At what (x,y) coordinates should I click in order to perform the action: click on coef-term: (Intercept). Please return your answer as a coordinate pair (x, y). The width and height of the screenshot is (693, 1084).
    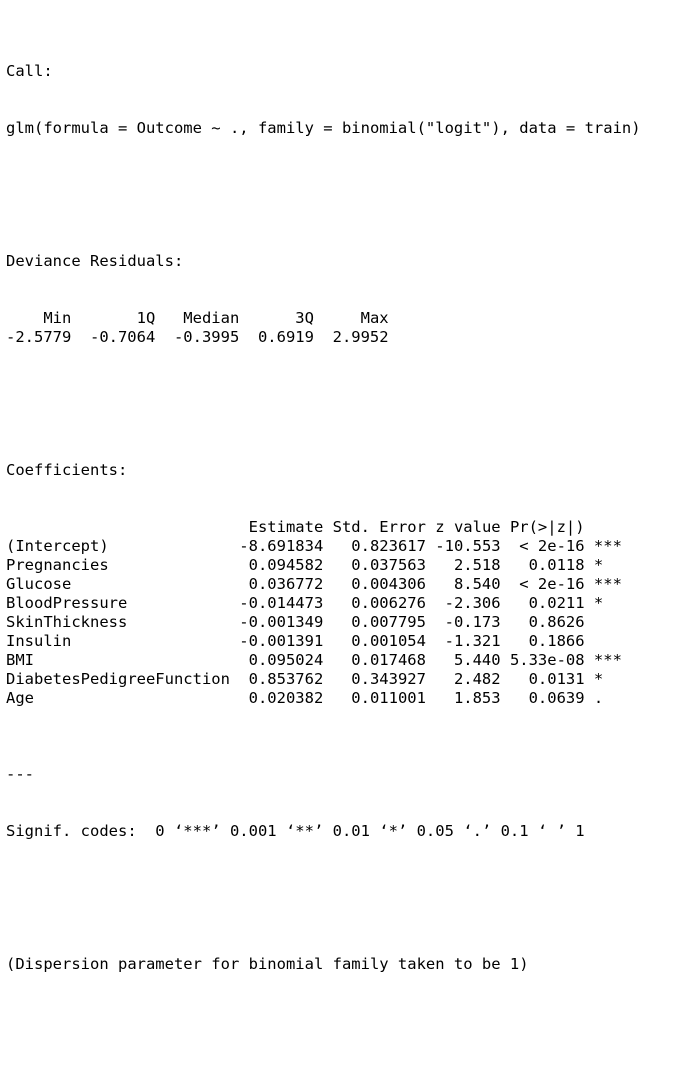
    Looking at the image, I should click on (57, 546).